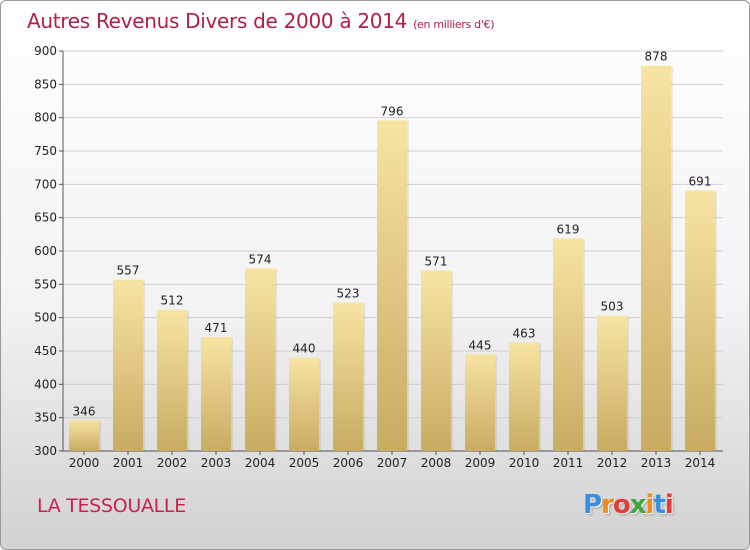  Describe the element at coordinates (480, 463) in the screenshot. I see `x-tick-label: 2009` at that location.